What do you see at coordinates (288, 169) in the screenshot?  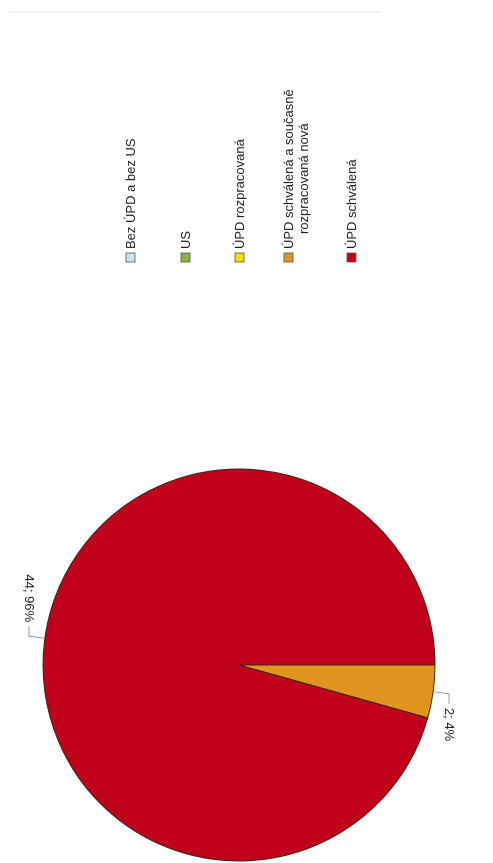 I see `legend-label-3-line-0: ÚPD schválená a současně` at bounding box center [288, 169].